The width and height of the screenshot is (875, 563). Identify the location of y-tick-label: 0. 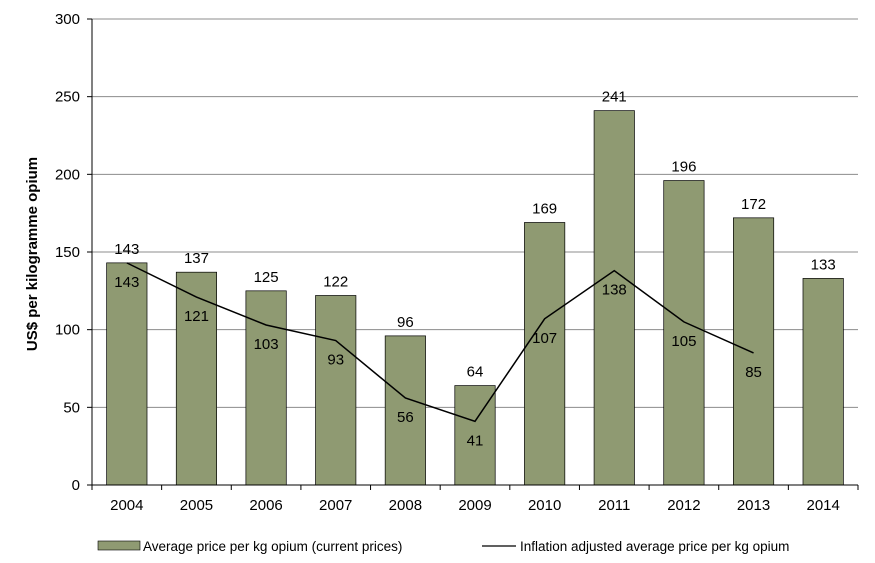
(76, 485).